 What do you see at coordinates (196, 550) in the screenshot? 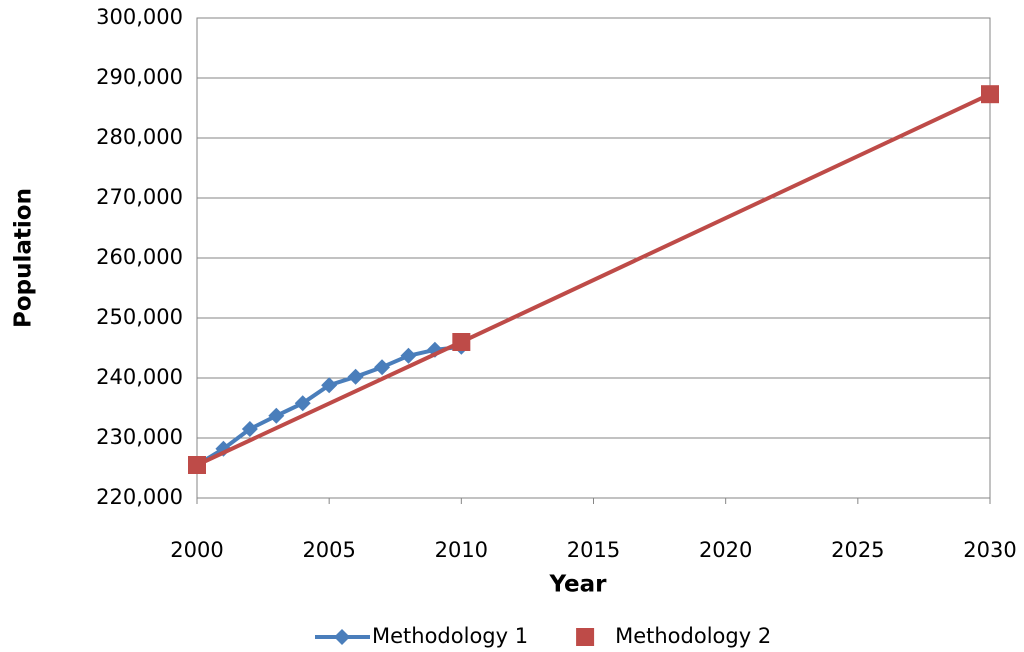
I see `x-tick-label: 2000` at bounding box center [196, 550].